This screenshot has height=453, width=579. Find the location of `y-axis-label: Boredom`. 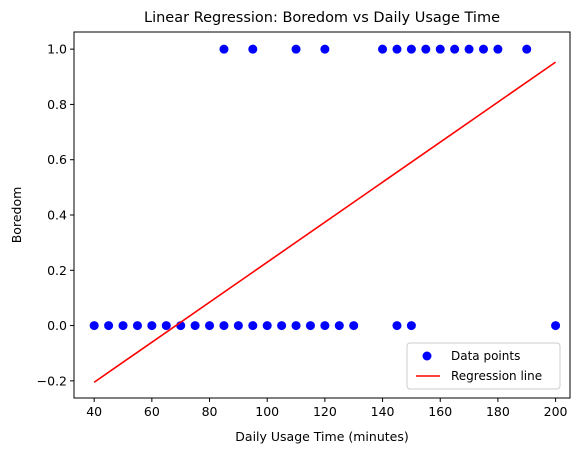

y-axis-label: Boredom is located at coordinates (16, 215).